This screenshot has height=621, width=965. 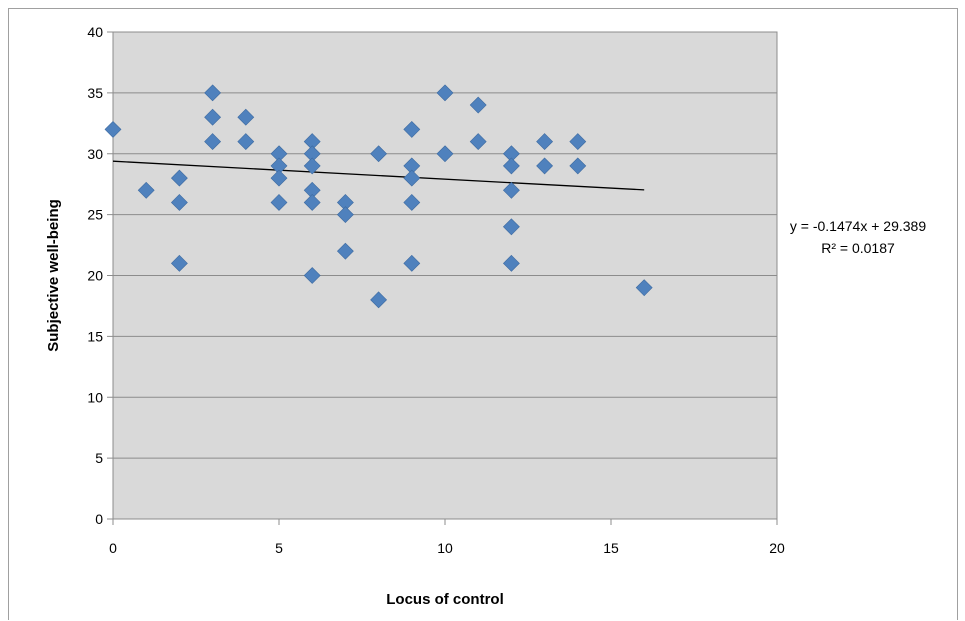 What do you see at coordinates (445, 599) in the screenshot?
I see `x-axis-title: Locus of control` at bounding box center [445, 599].